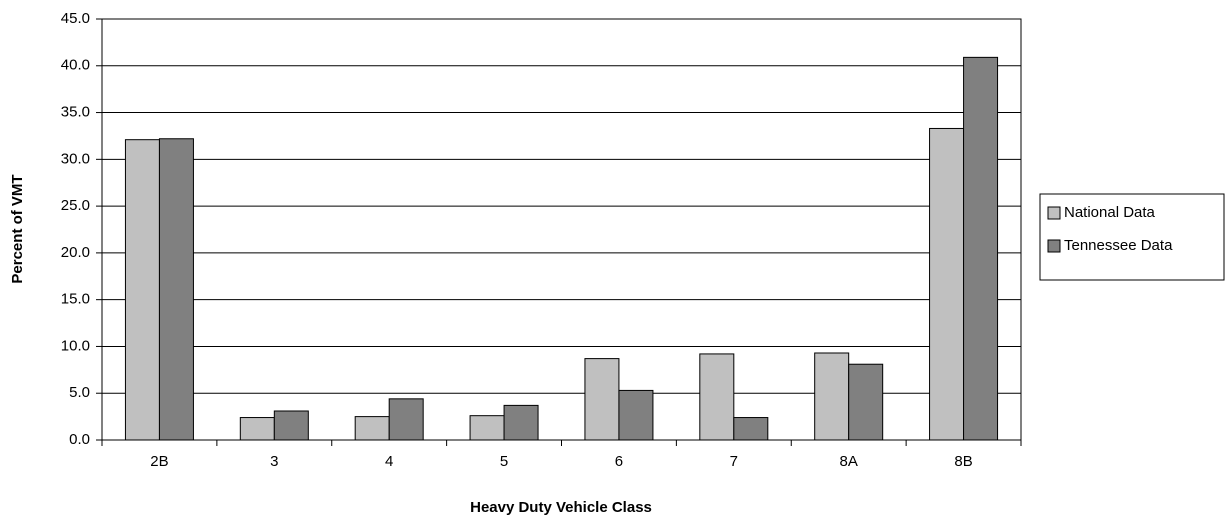 Image resolution: width=1225 pixels, height=519 pixels. I want to click on y-axis-label: Percent of VMT, so click(17, 228).